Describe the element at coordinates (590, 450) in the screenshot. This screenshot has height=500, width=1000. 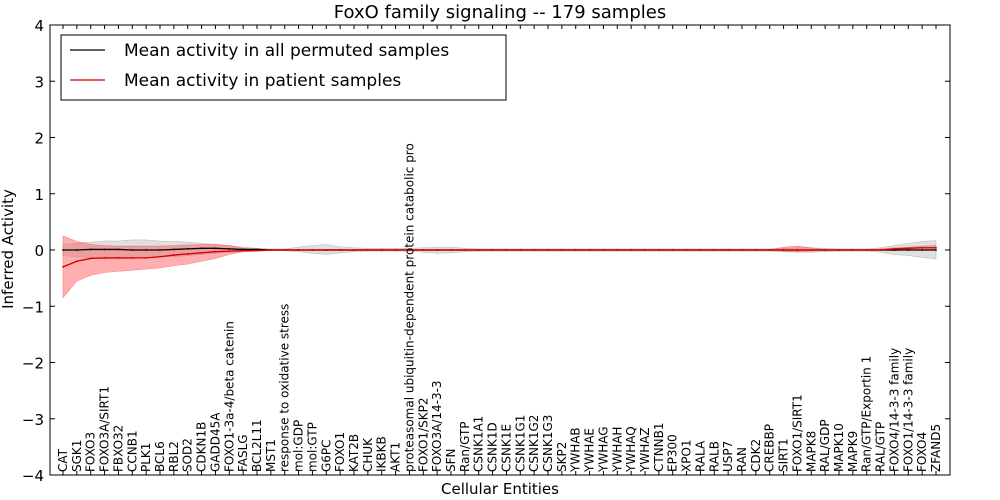
I see `x-tick-label: YWHAE` at that location.